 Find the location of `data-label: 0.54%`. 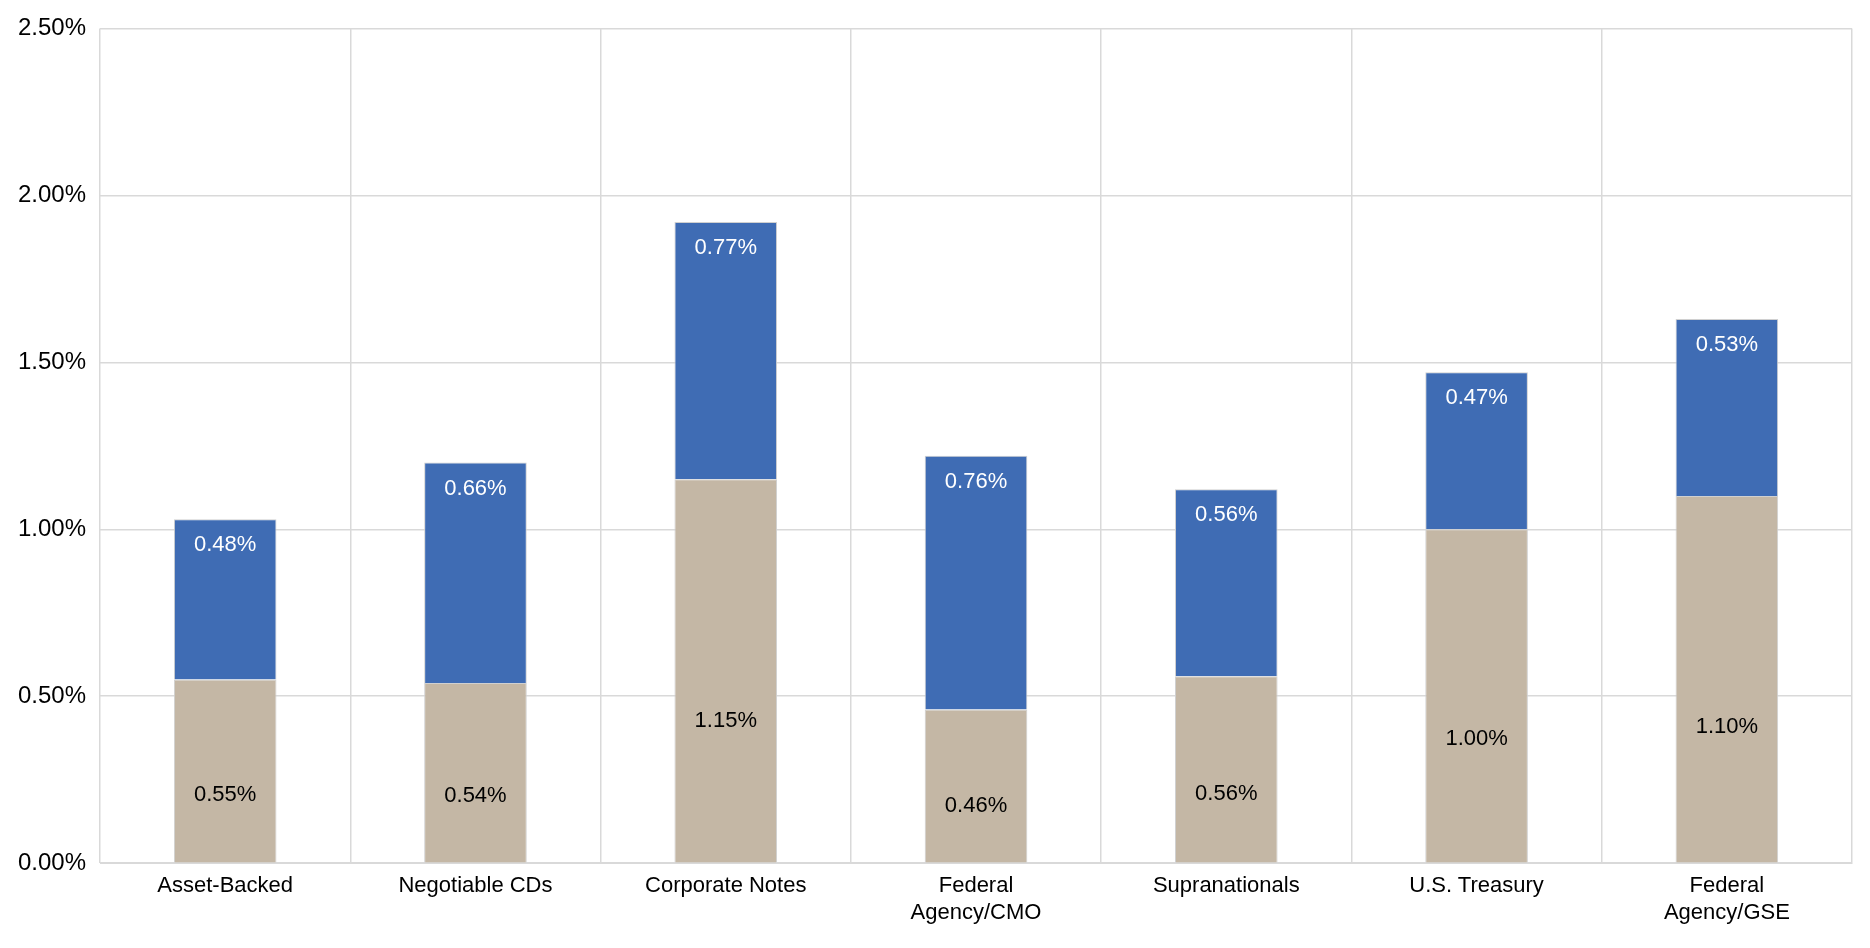

data-label: 0.54% is located at coordinates (475, 795).